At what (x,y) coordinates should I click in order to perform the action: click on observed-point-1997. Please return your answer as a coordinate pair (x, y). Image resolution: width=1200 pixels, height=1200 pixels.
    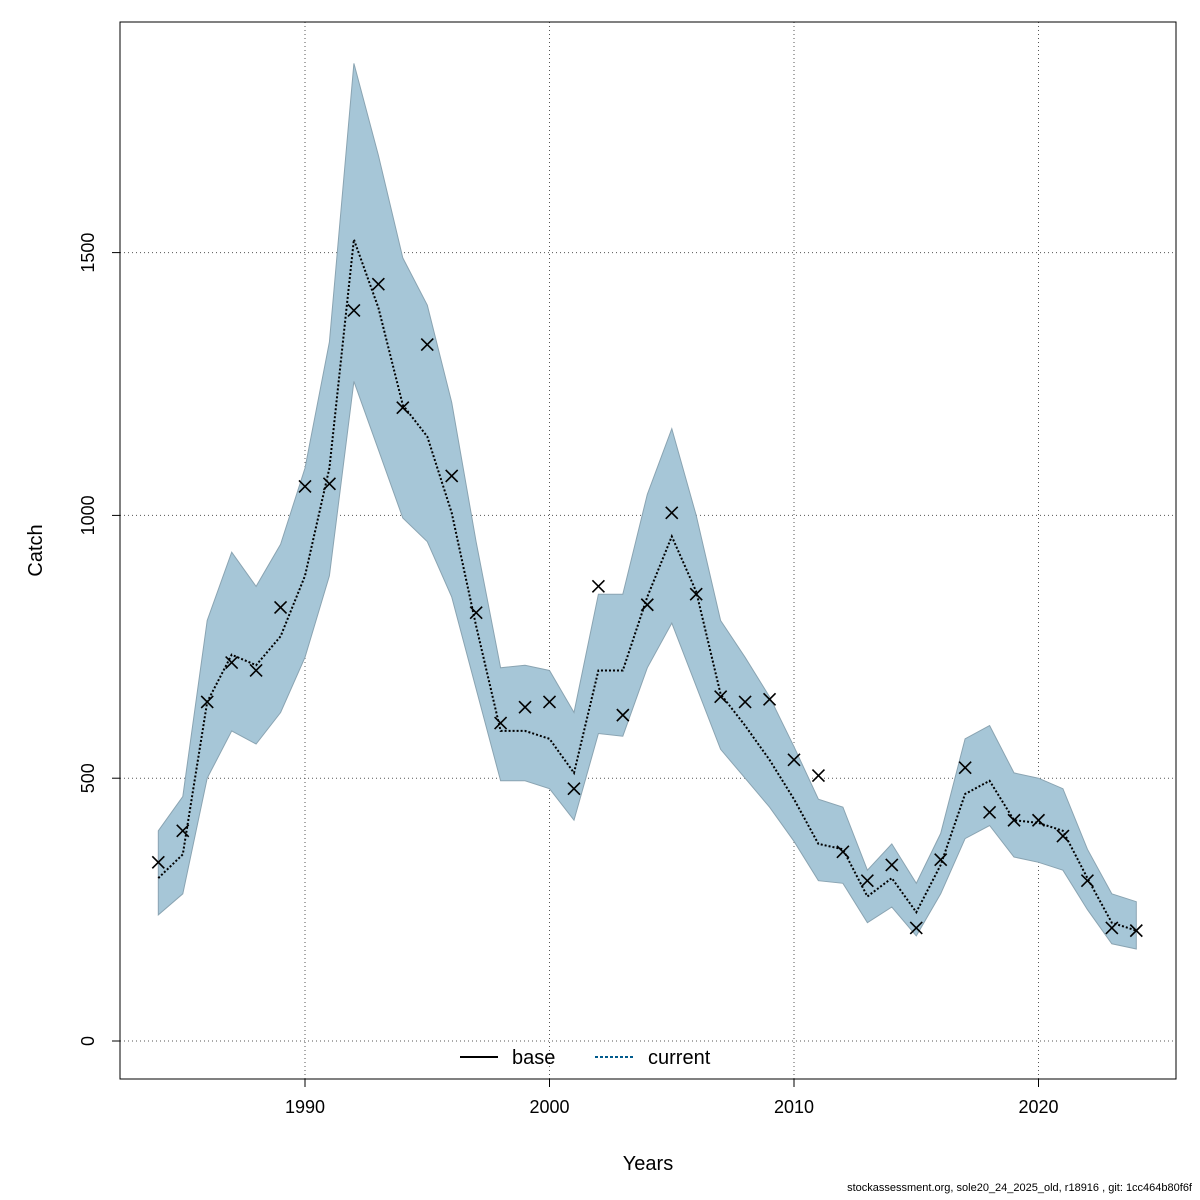
    Looking at the image, I should click on (476, 613).